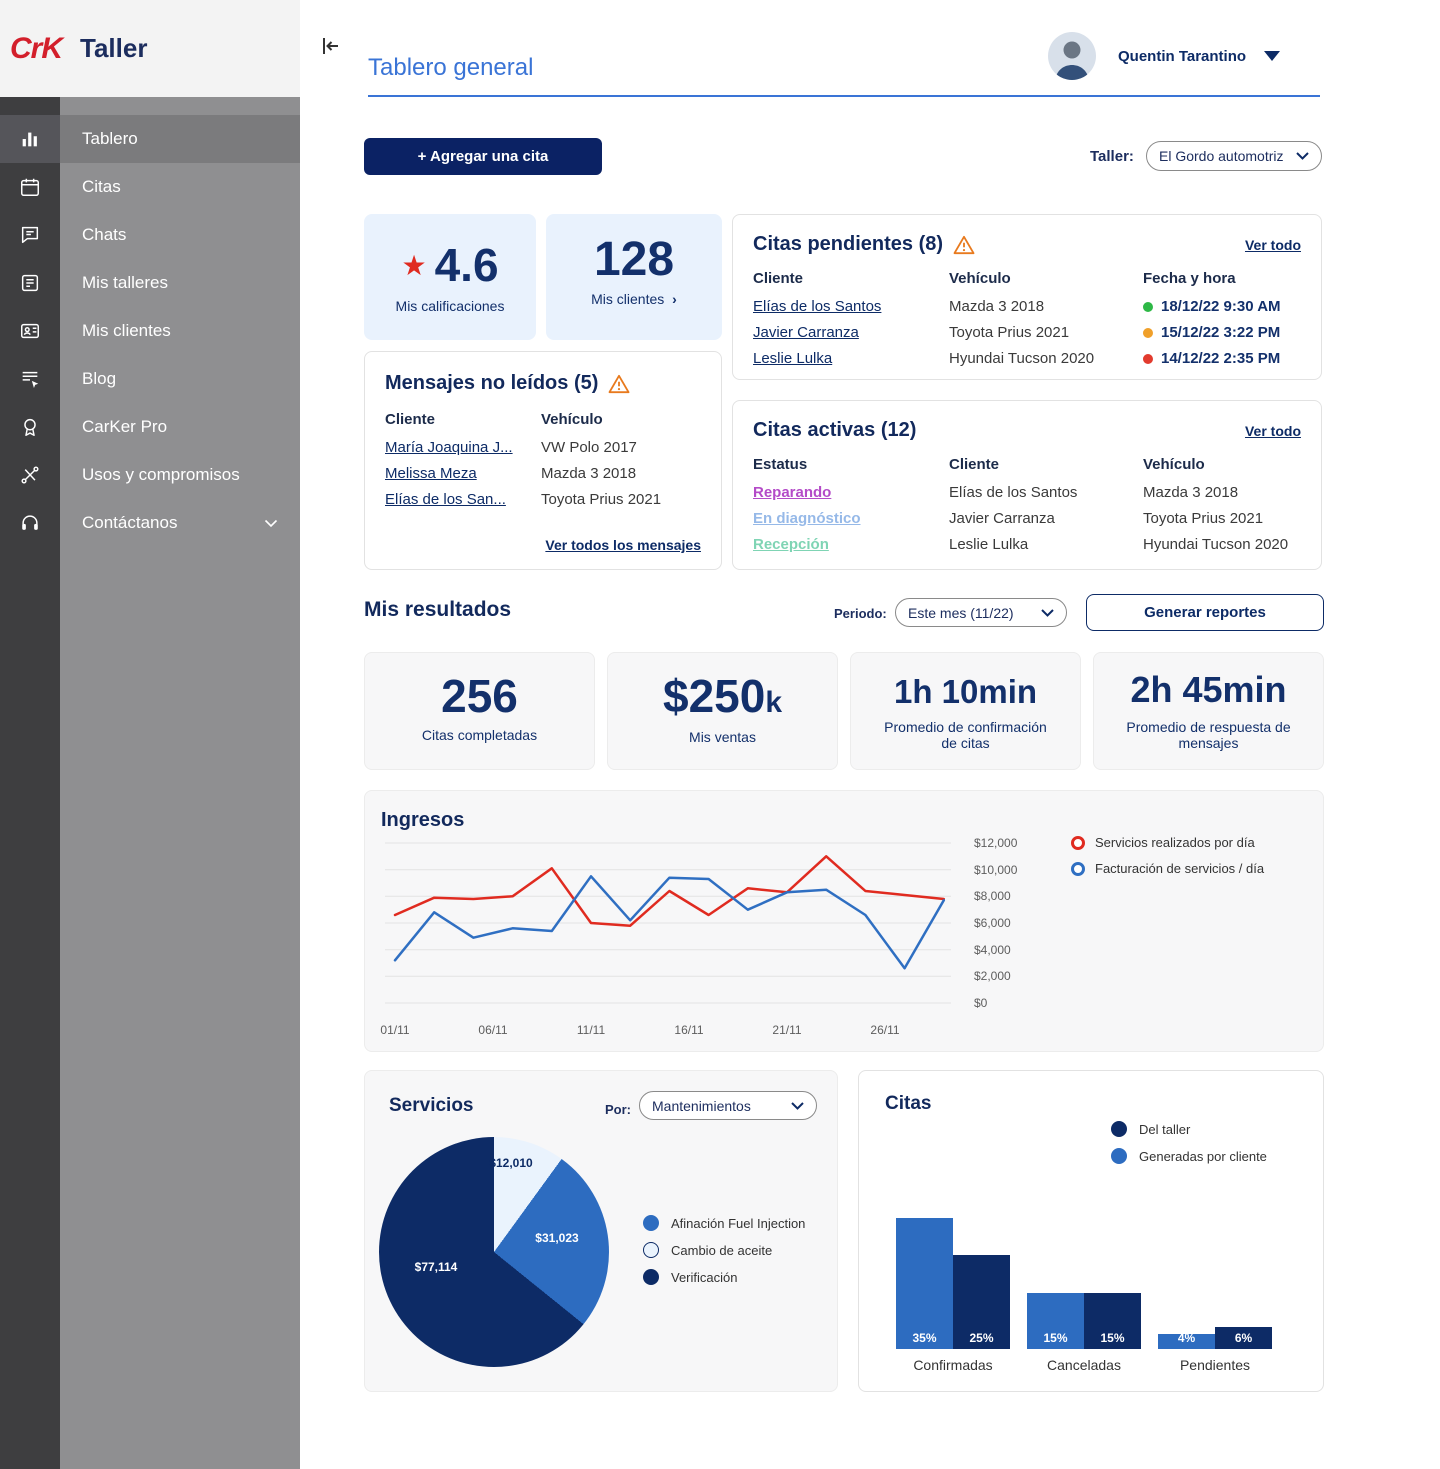 Image resolution: width=1440 pixels, height=1469 pixels. I want to click on stat-label: Promedio de respuesta de mensajes, so click(1208, 735).